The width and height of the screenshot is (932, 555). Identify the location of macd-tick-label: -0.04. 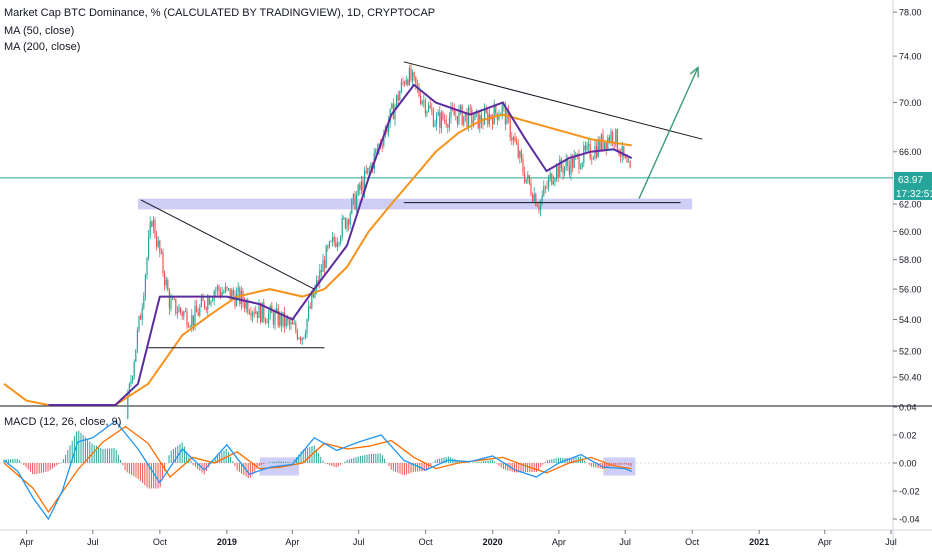
(909, 520).